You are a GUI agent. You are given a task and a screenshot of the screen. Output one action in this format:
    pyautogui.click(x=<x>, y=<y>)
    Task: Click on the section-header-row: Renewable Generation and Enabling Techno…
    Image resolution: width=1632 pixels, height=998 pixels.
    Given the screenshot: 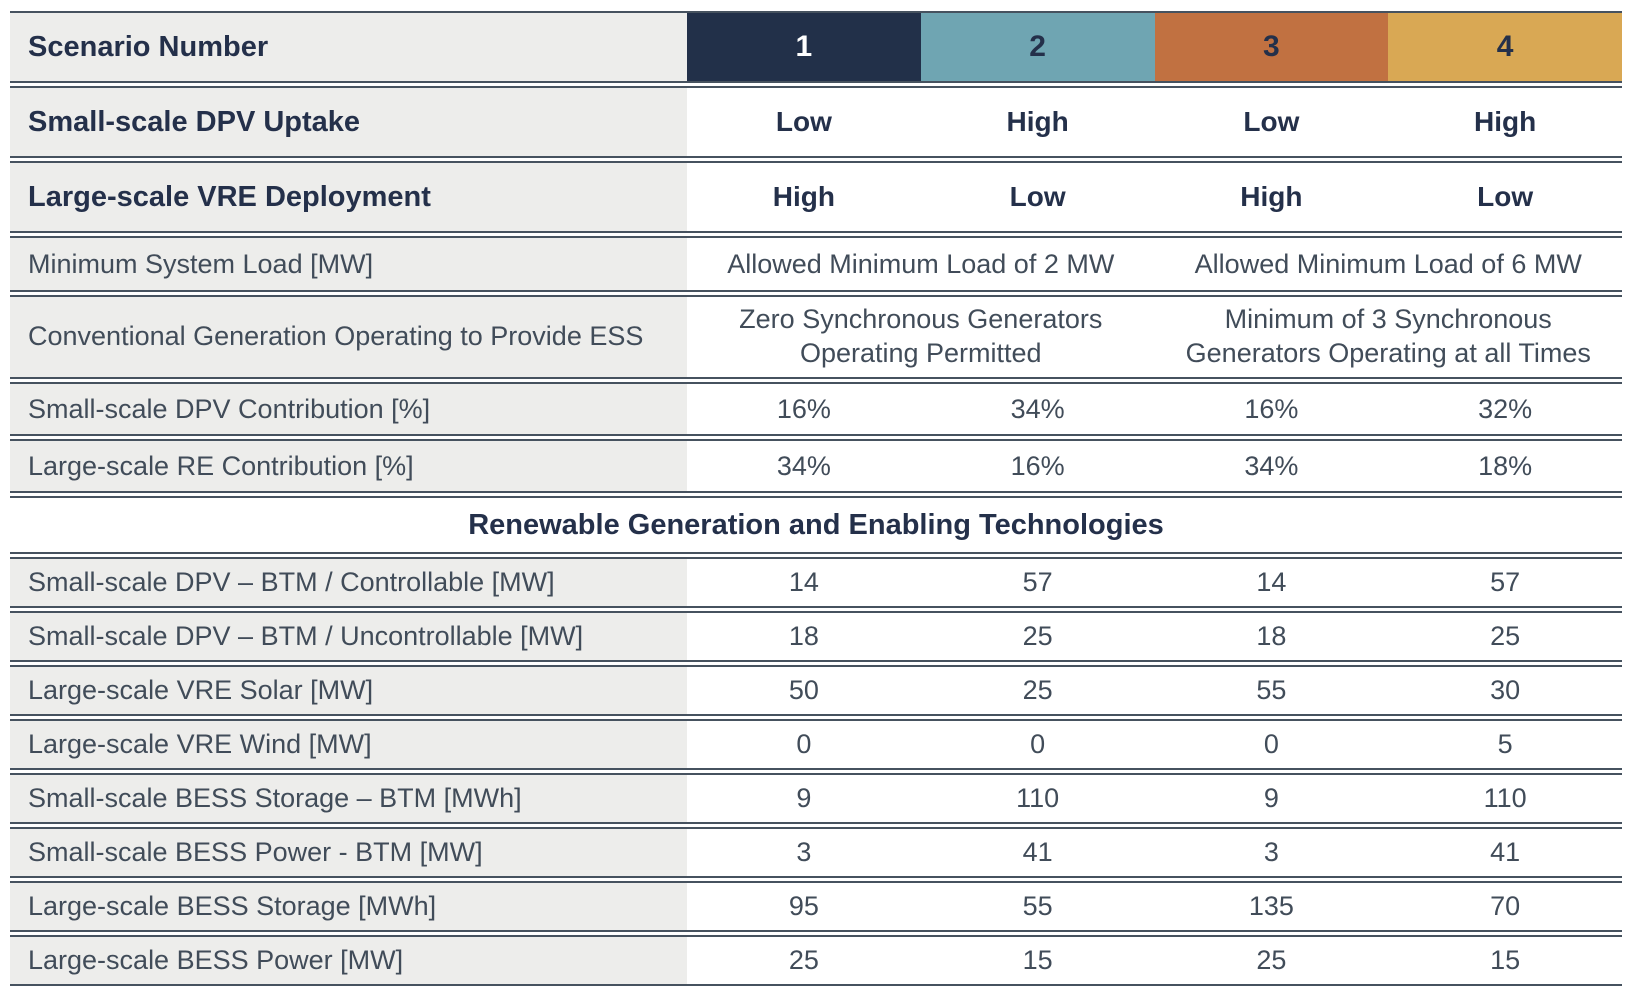 What is the action you would take?
    pyautogui.click(x=816, y=525)
    